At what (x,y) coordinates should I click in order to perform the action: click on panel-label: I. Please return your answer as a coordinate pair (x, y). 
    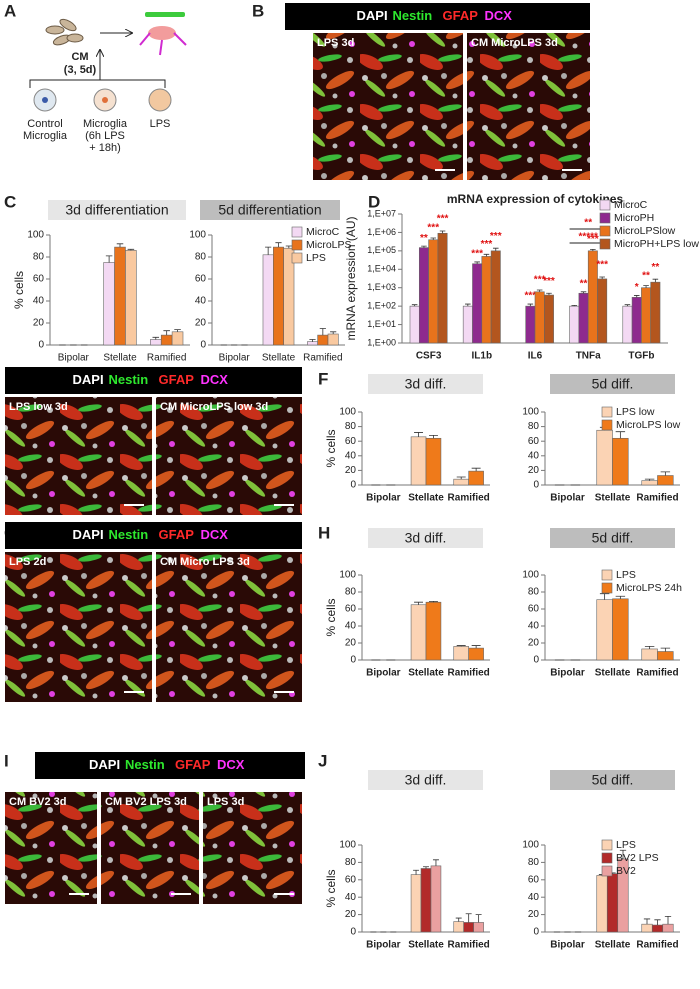
    Looking at the image, I should click on (6, 760).